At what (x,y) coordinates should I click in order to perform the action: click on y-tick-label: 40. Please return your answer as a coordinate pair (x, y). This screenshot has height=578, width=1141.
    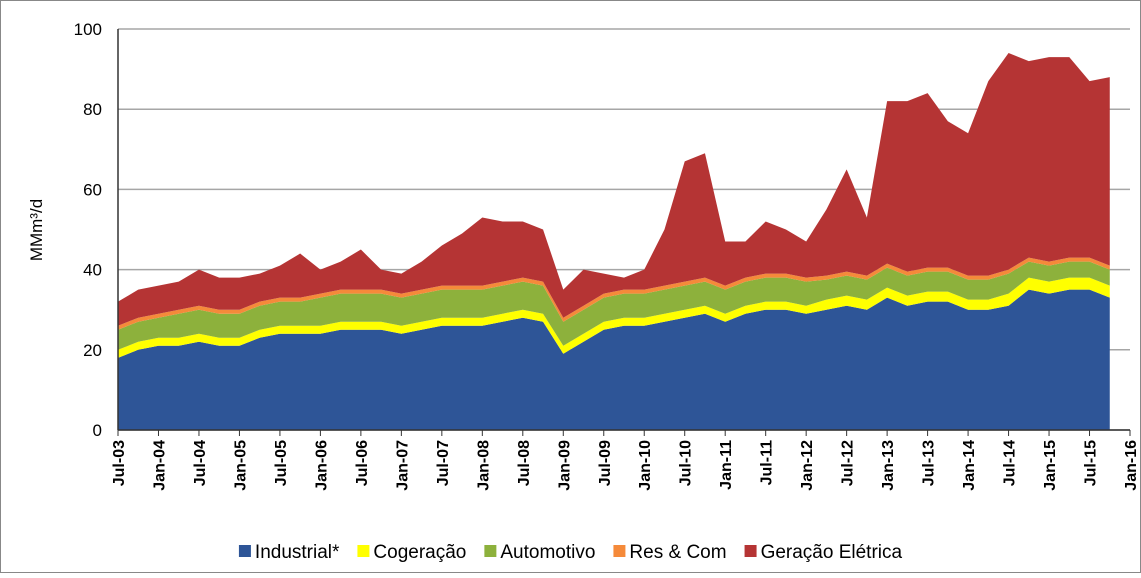
    Looking at the image, I should click on (92, 270).